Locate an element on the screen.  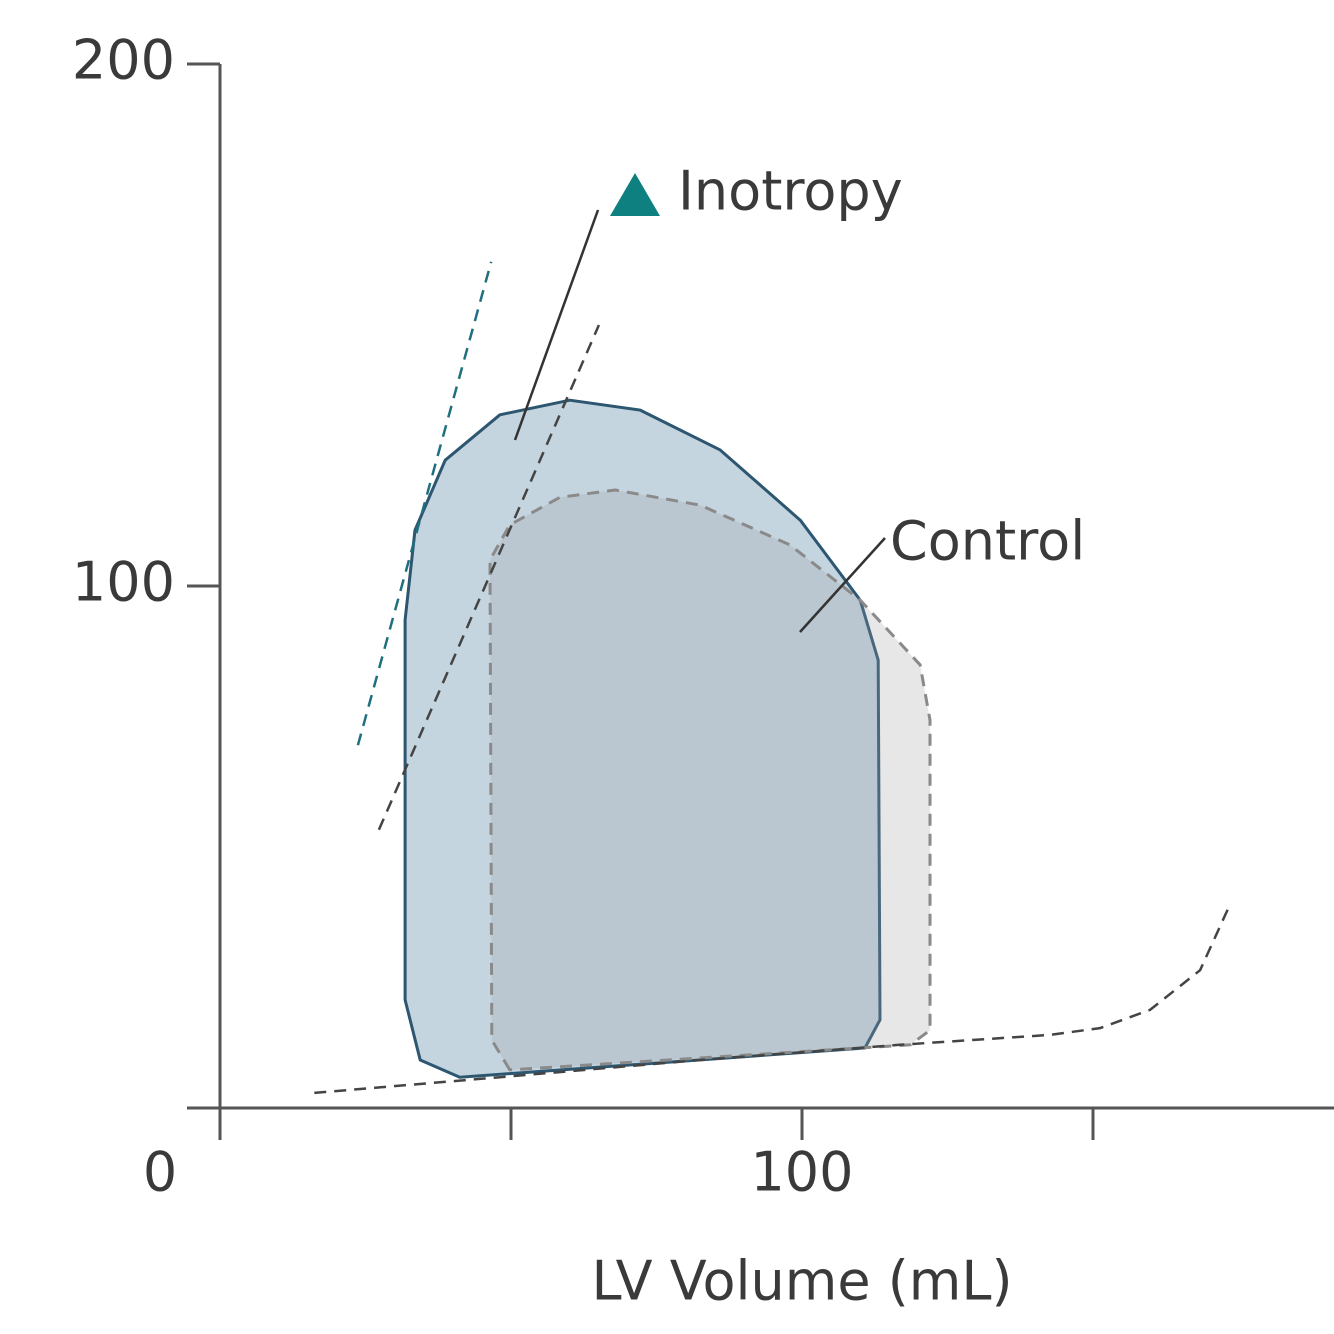
x-tick-label: 100 is located at coordinates (801, 1172).